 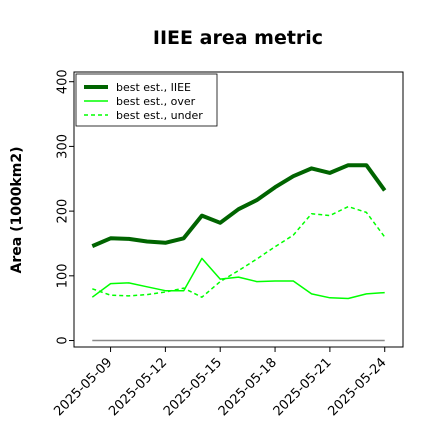 I want to click on y-tick-label: 400, so click(x=63, y=81).